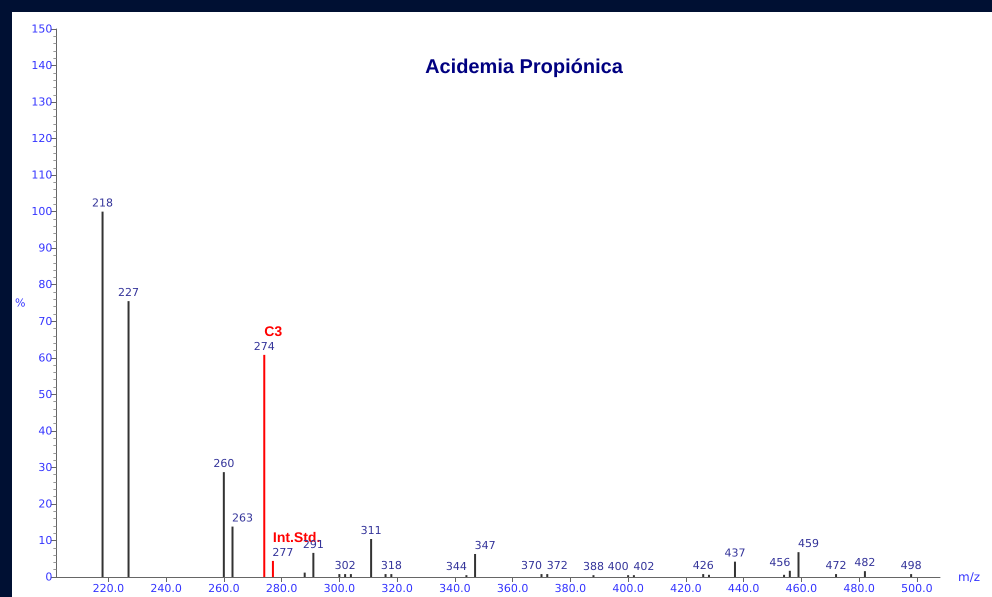 The height and width of the screenshot is (597, 992). I want to click on y-tick-label: 20, so click(45, 503).